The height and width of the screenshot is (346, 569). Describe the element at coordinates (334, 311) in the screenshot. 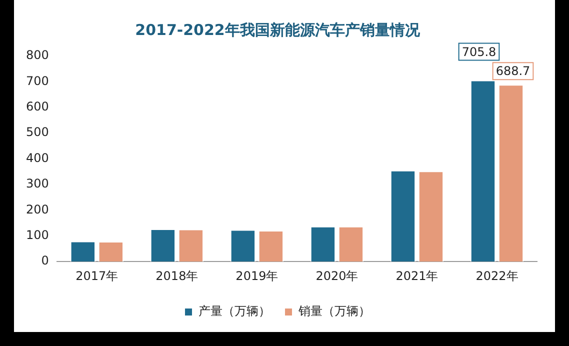

I see `legend-label: 销量（万辆）` at that location.